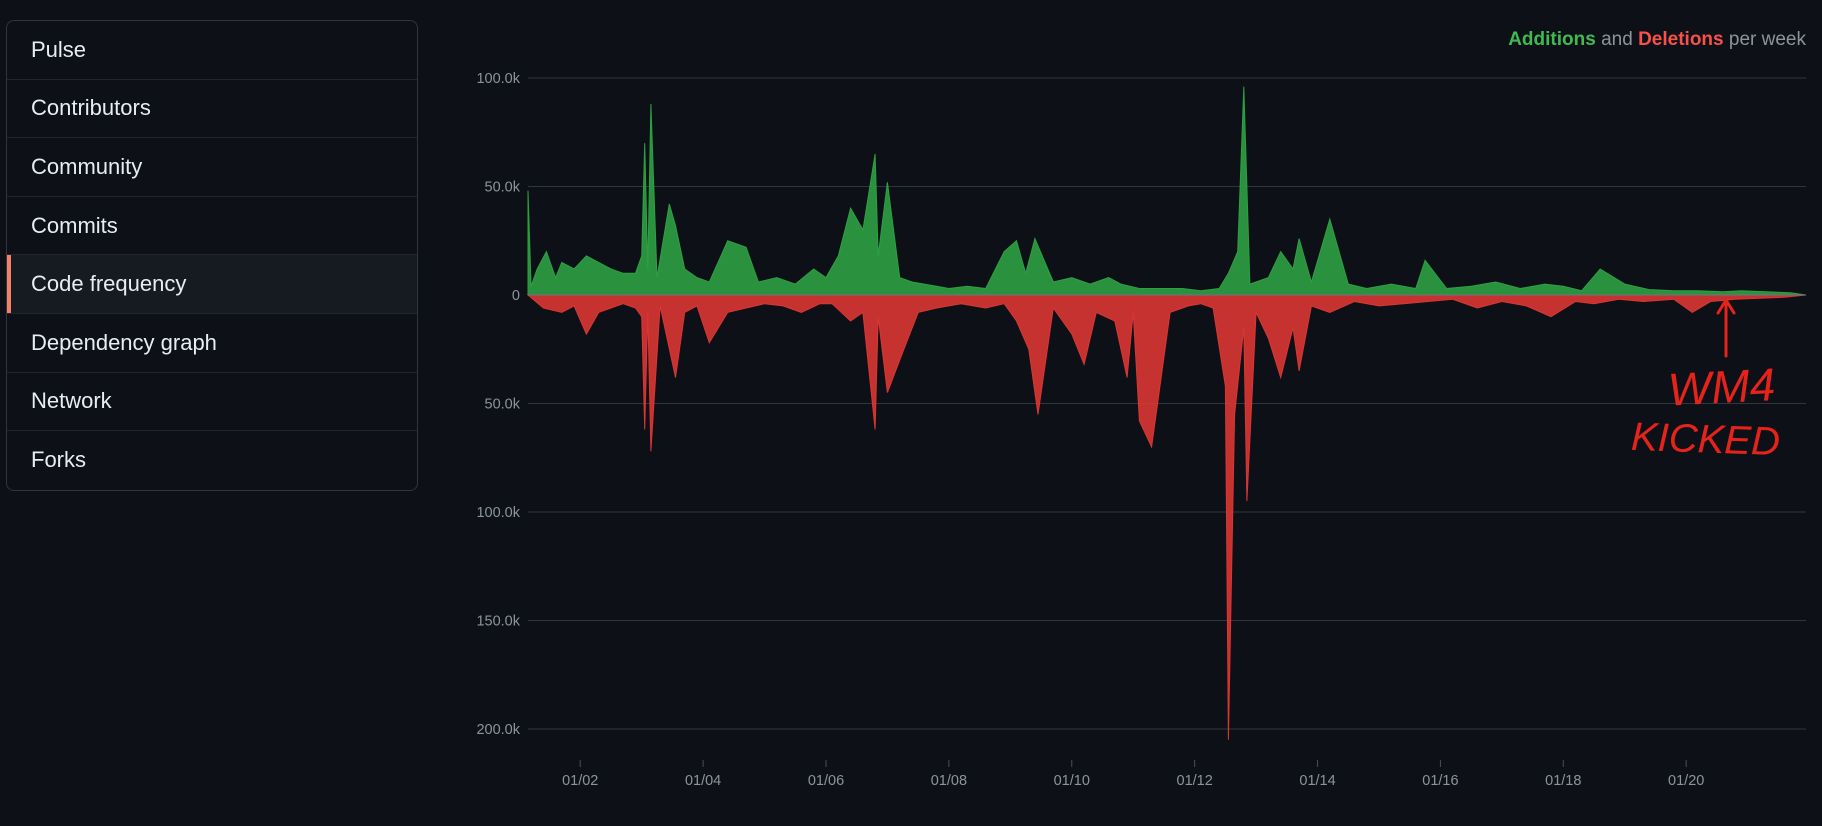 This screenshot has height=826, width=1822. I want to click on sidebar-item-pulse: Pulse, so click(212, 50).